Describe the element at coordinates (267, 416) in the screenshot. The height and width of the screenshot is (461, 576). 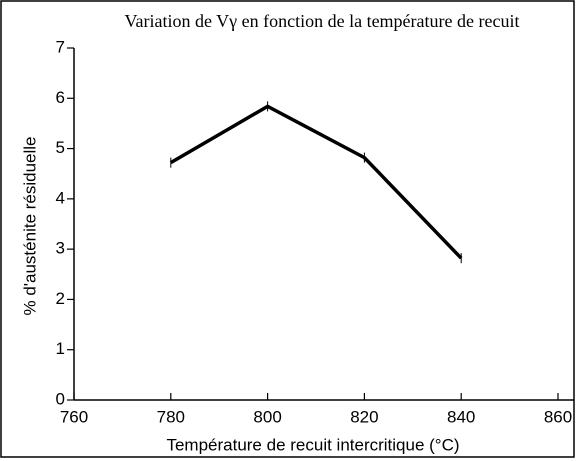
I see `x-tick-label: 800` at that location.